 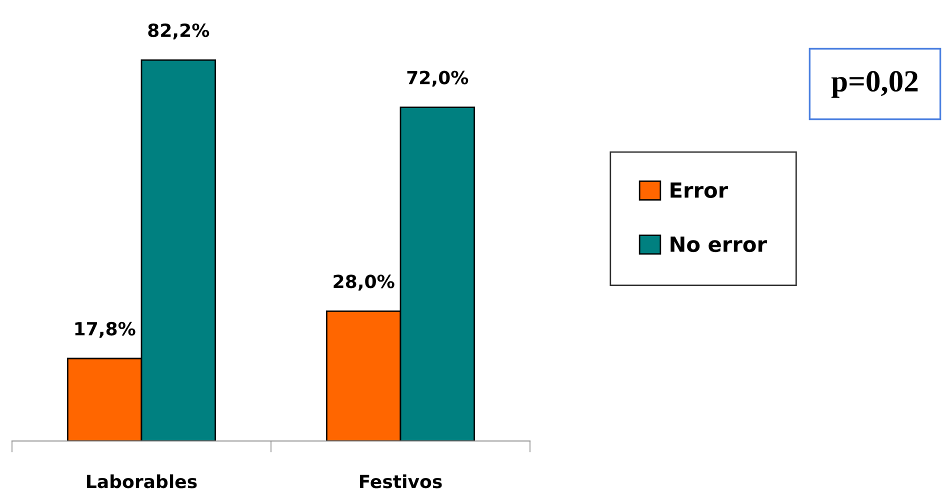 I want to click on text: p=0,02, so click(x=874, y=84).